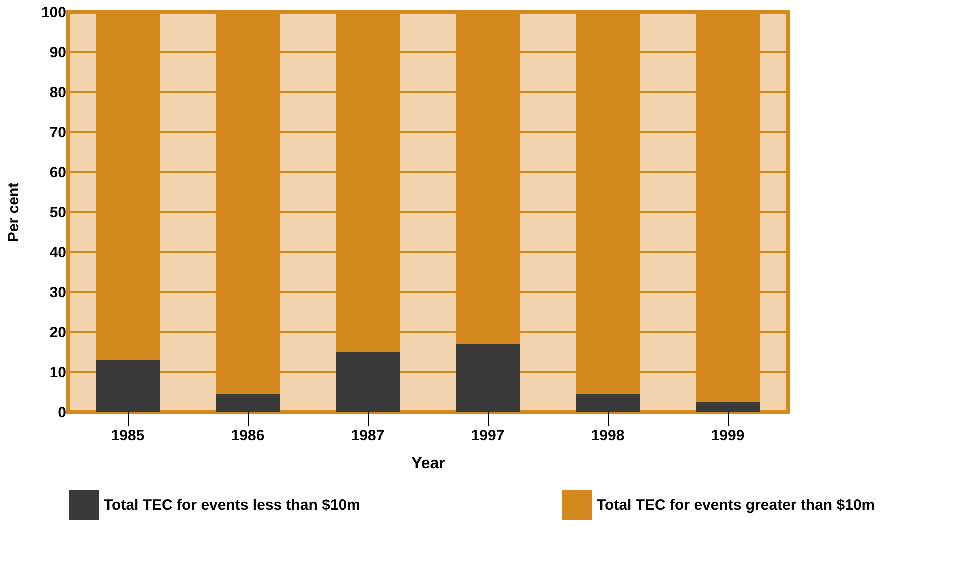 The height and width of the screenshot is (562, 955). Describe the element at coordinates (608, 436) in the screenshot. I see `x-tick-label: 1998` at that location.